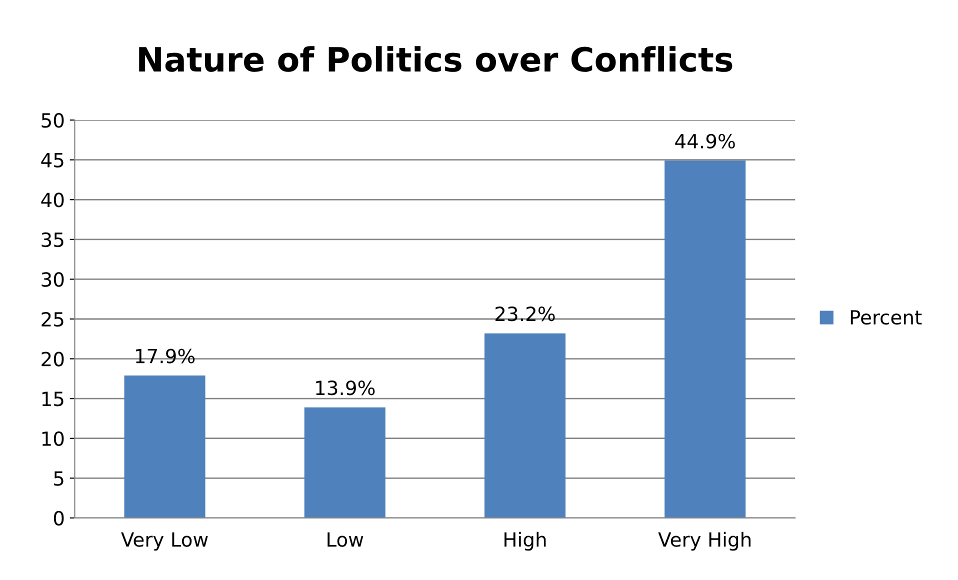  Describe the element at coordinates (53, 319) in the screenshot. I see `y-tick-label: 25` at that location.